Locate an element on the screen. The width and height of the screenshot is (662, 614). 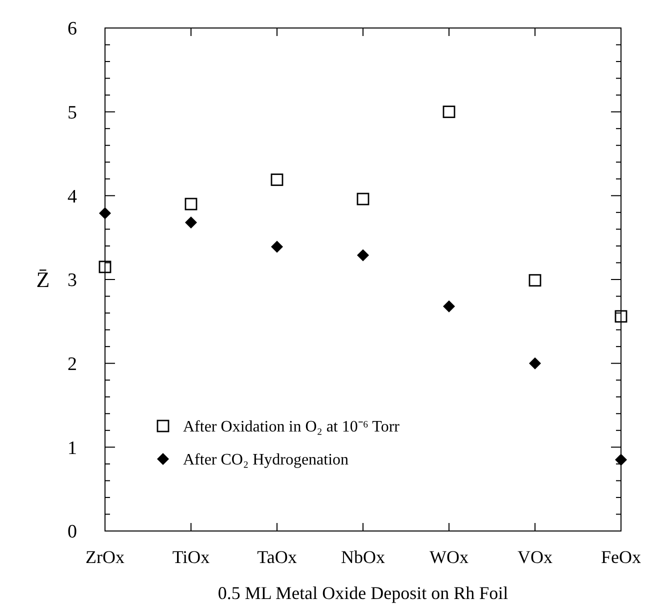
y-tick-label: 1 is located at coordinates (72, 448).